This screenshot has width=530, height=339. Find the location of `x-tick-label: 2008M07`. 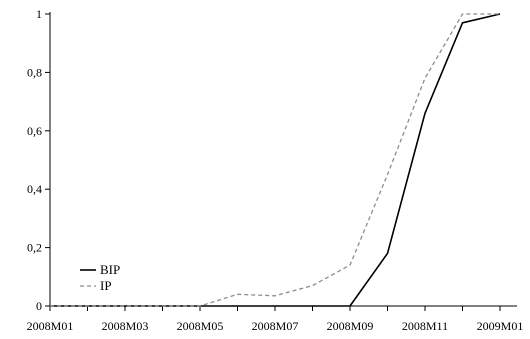

x-tick-label: 2008M07 is located at coordinates (275, 326).